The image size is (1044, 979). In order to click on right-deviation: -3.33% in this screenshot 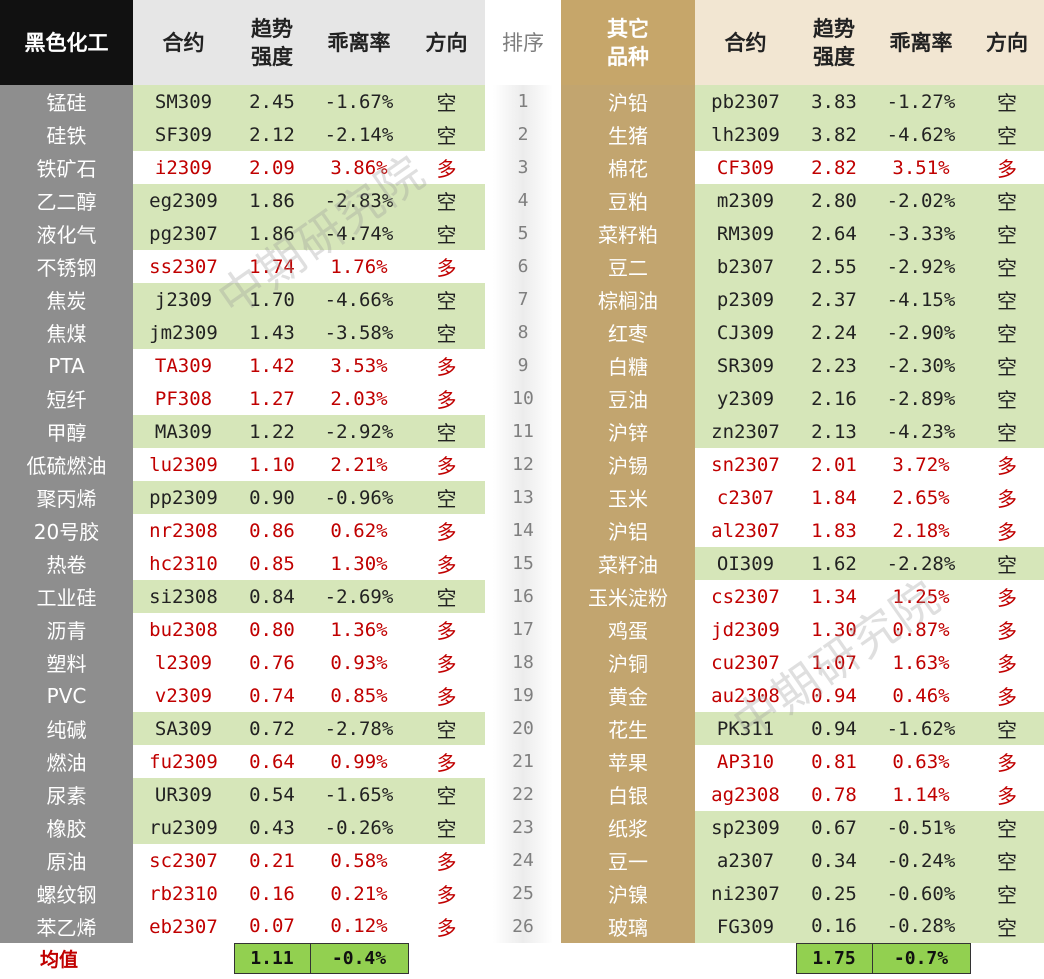, I will do `click(921, 233)`.